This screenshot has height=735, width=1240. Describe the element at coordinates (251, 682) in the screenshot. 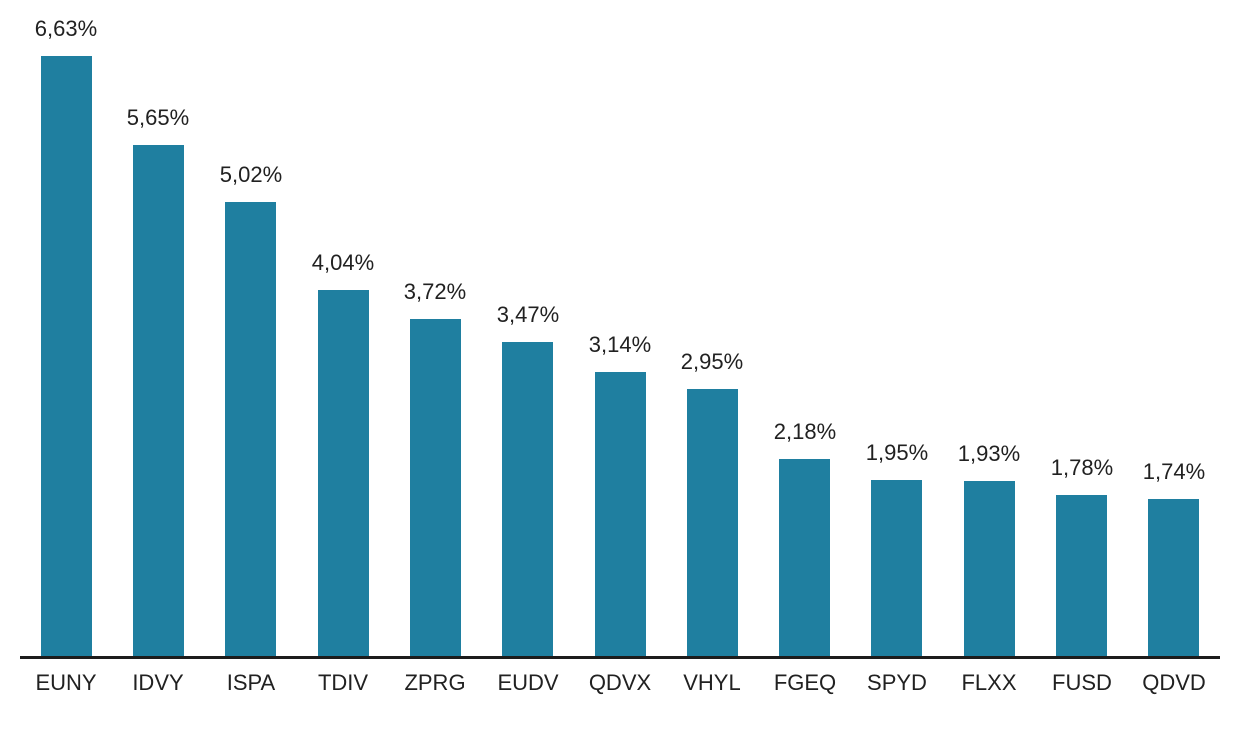

I see `x-axis-label-ispa: ISPA` at that location.